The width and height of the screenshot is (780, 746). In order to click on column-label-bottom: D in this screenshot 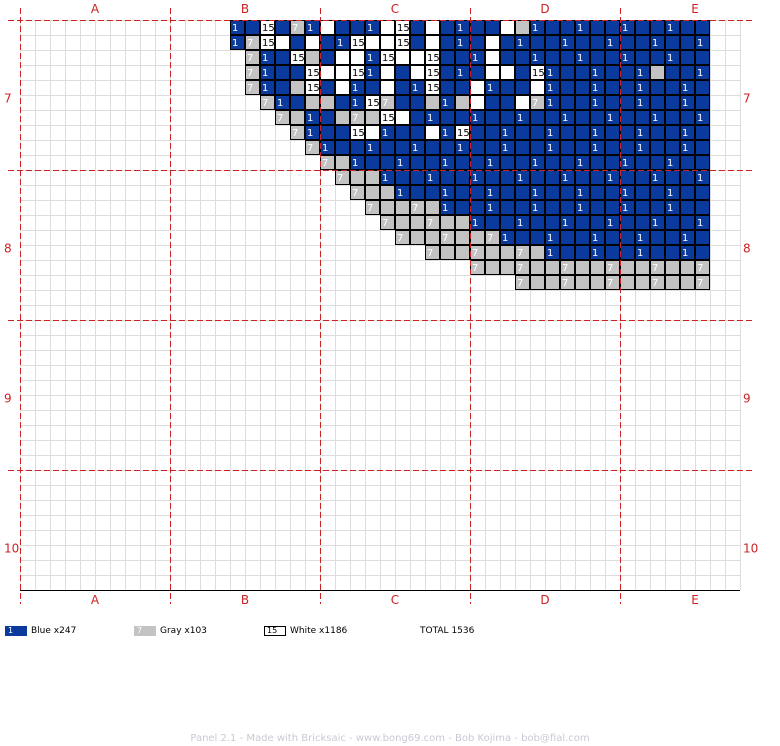, I will do `click(544, 600)`.